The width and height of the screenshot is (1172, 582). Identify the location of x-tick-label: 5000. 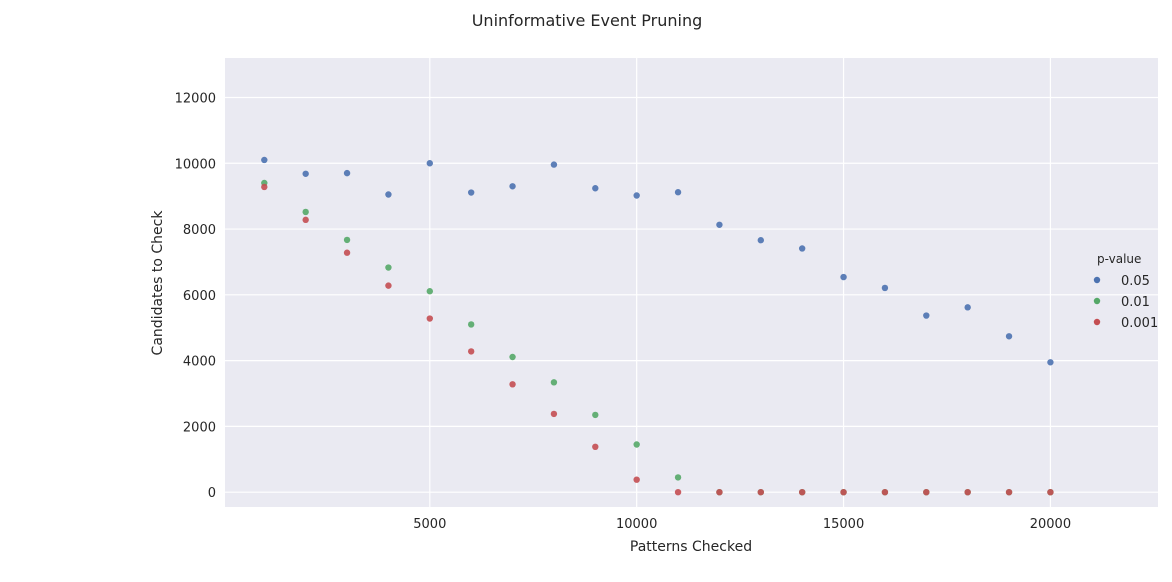
(429, 524).